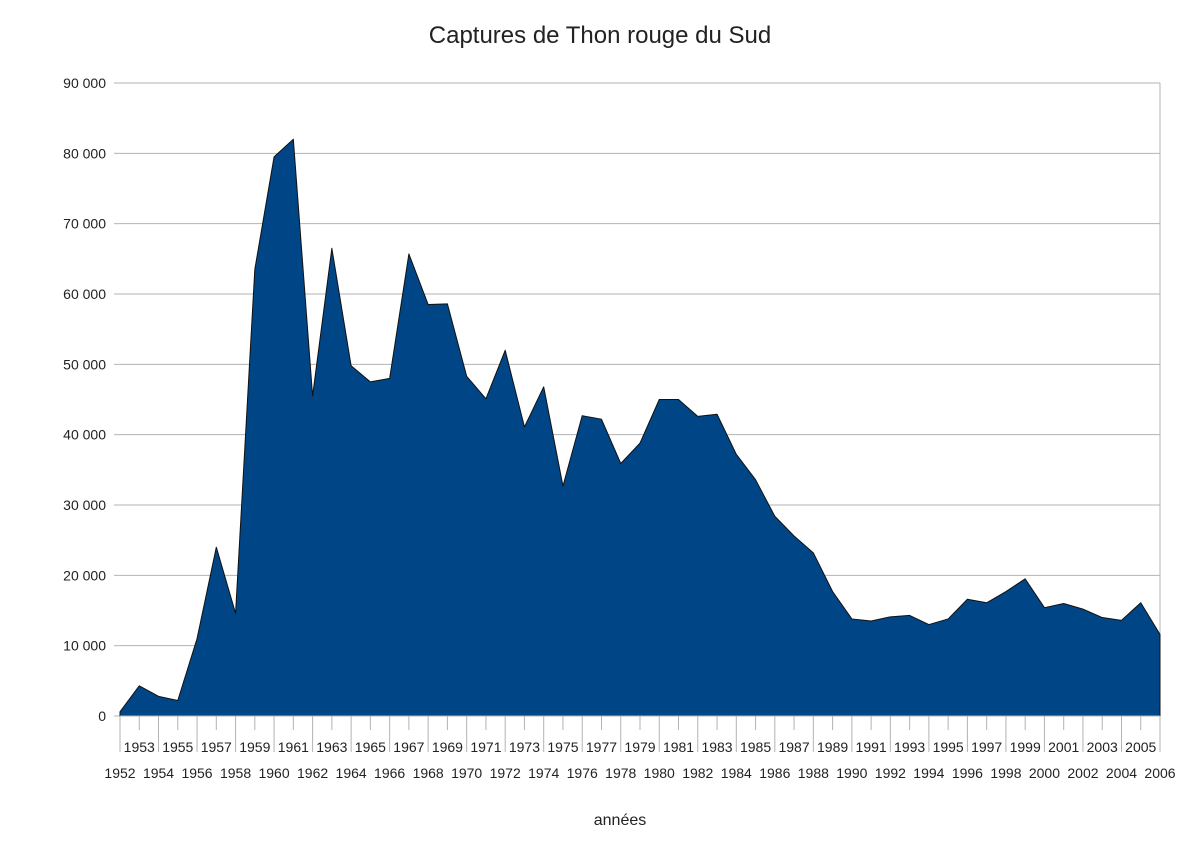 The width and height of the screenshot is (1200, 851). I want to click on x-tick-label: 1974, so click(543, 773).